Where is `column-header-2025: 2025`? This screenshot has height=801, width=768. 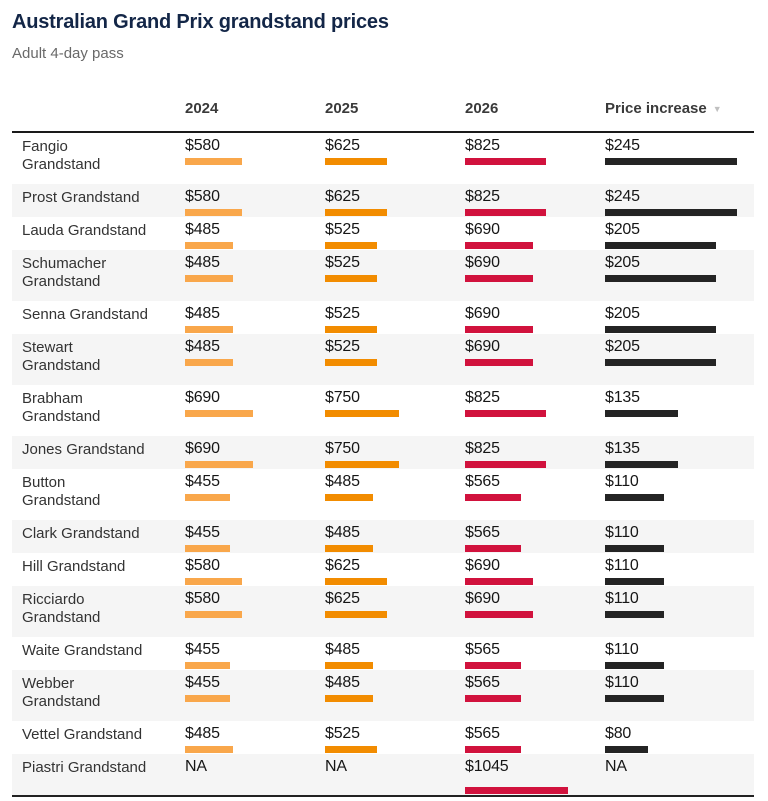 column-header-2025: 2025 is located at coordinates (342, 108).